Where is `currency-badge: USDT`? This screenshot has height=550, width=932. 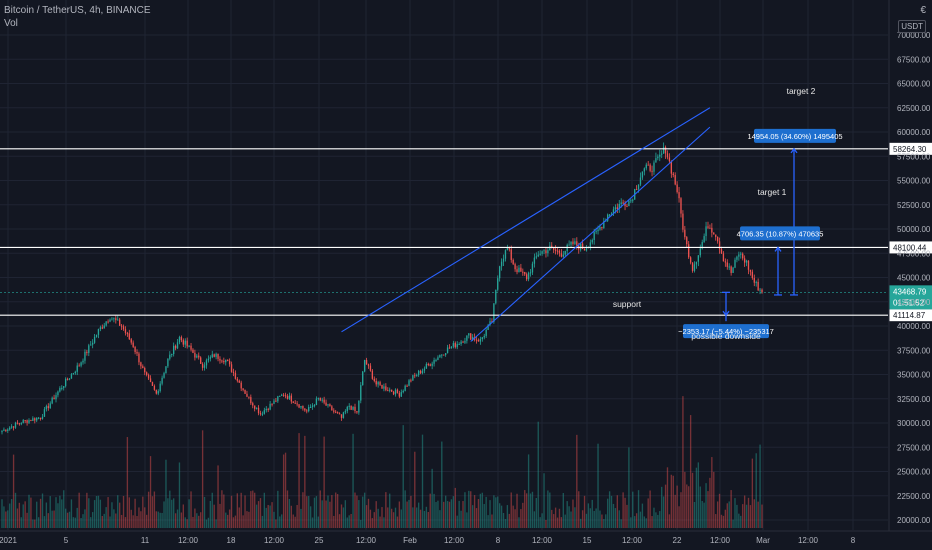
currency-badge: USDT is located at coordinates (912, 26).